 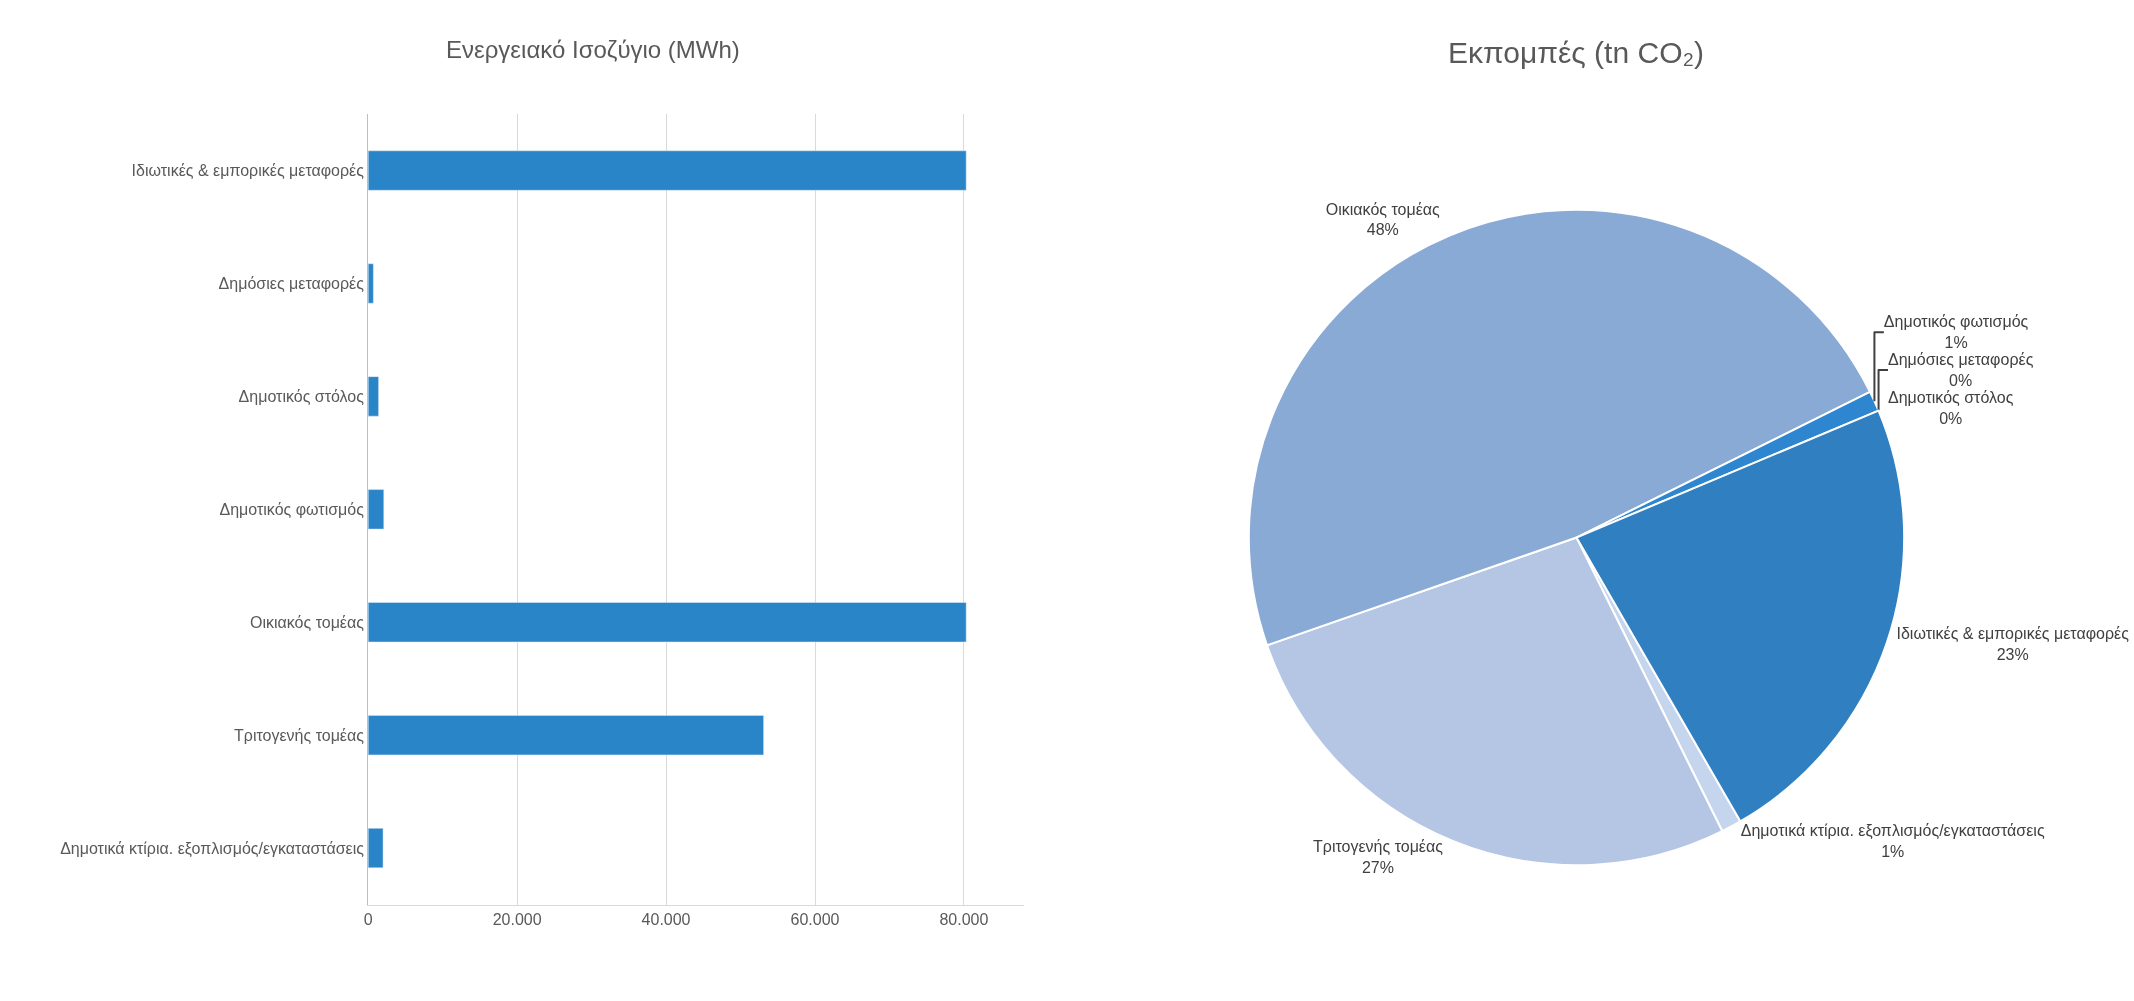 I want to click on y-tick-label: Δημόσιες μεταφορές, so click(x=291, y=284).